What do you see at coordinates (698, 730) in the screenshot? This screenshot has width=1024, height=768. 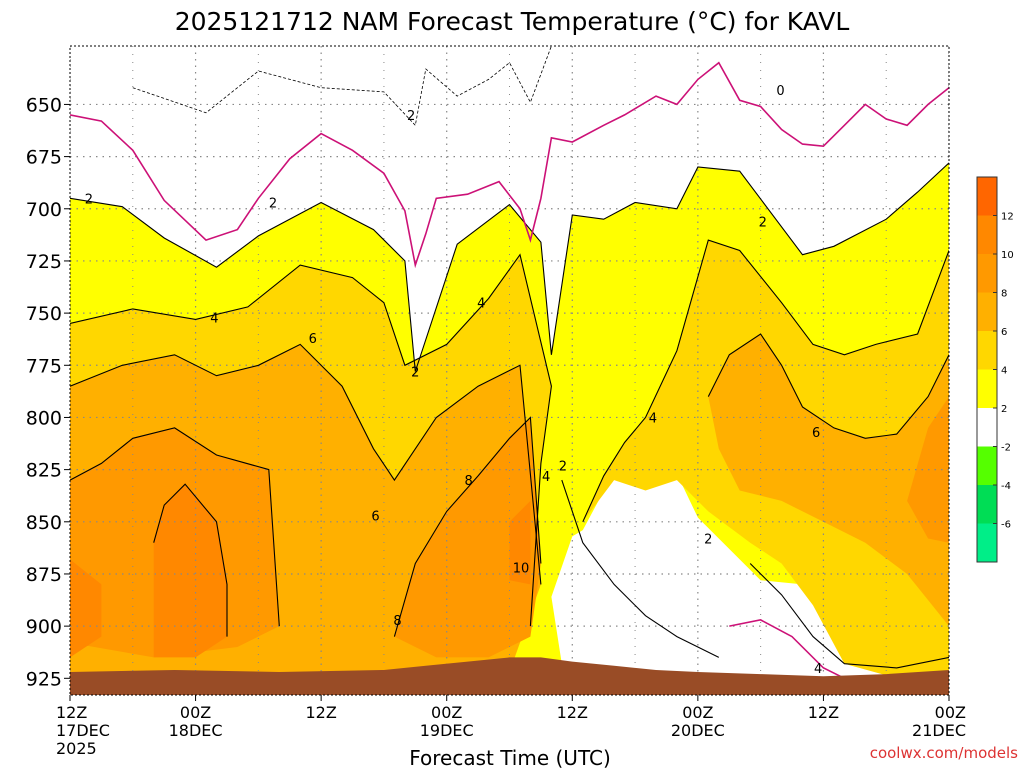 I see `x-tick-label: 20DEC` at bounding box center [698, 730].